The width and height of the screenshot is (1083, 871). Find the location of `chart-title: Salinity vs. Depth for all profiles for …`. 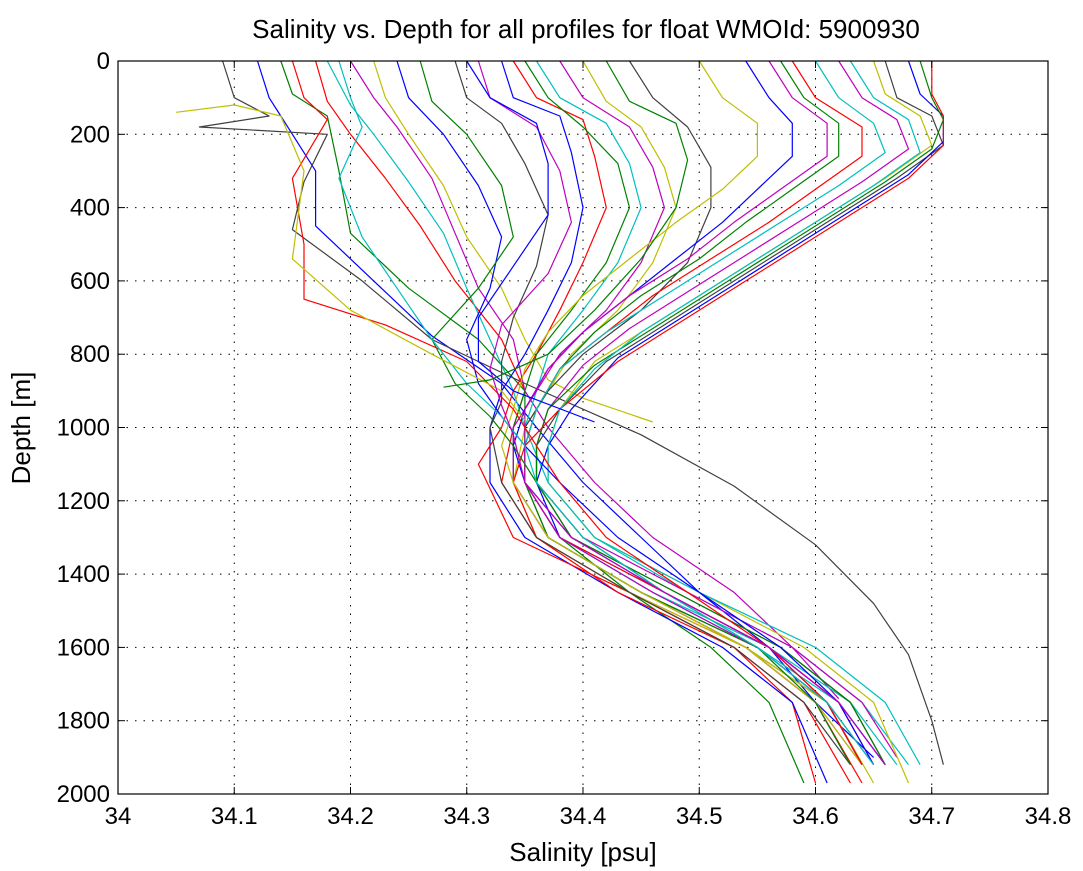

chart-title: Salinity vs. Depth for all profiles for … is located at coordinates (586, 29).